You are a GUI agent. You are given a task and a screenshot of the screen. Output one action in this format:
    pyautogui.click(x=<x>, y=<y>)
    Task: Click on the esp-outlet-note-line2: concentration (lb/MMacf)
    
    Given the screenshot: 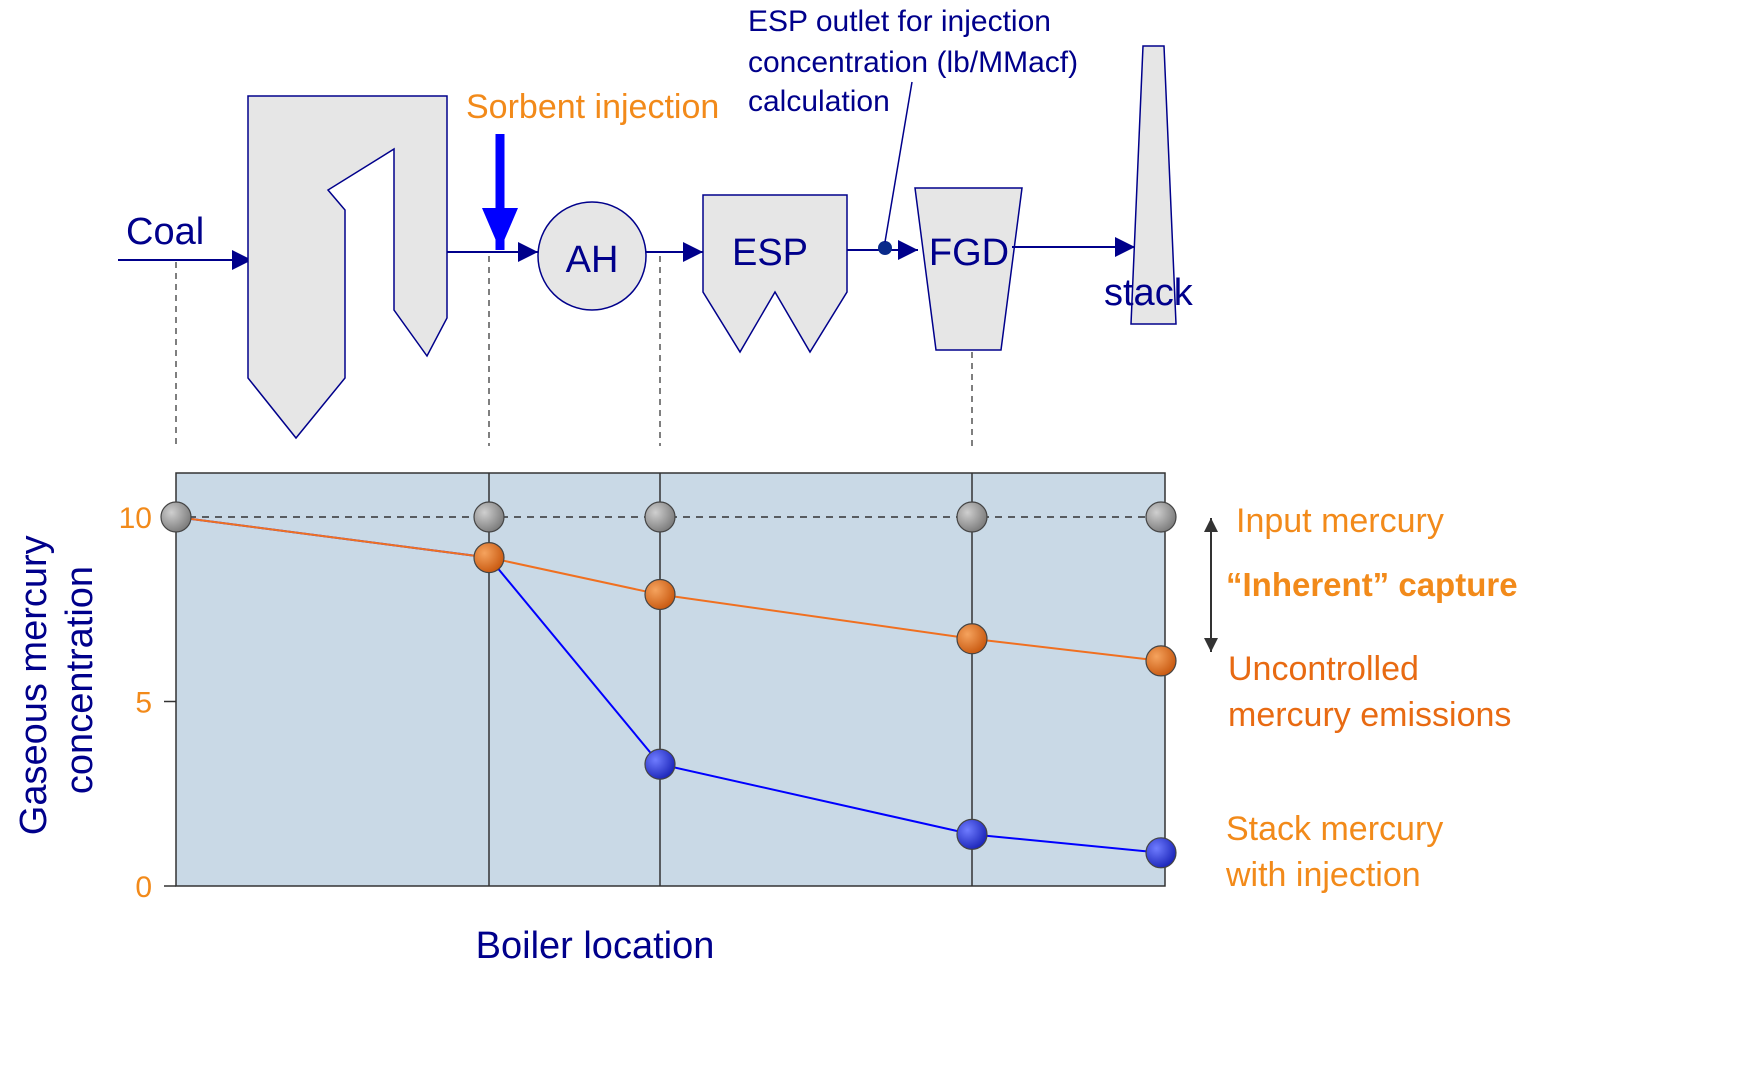 What is the action you would take?
    pyautogui.click(x=913, y=62)
    